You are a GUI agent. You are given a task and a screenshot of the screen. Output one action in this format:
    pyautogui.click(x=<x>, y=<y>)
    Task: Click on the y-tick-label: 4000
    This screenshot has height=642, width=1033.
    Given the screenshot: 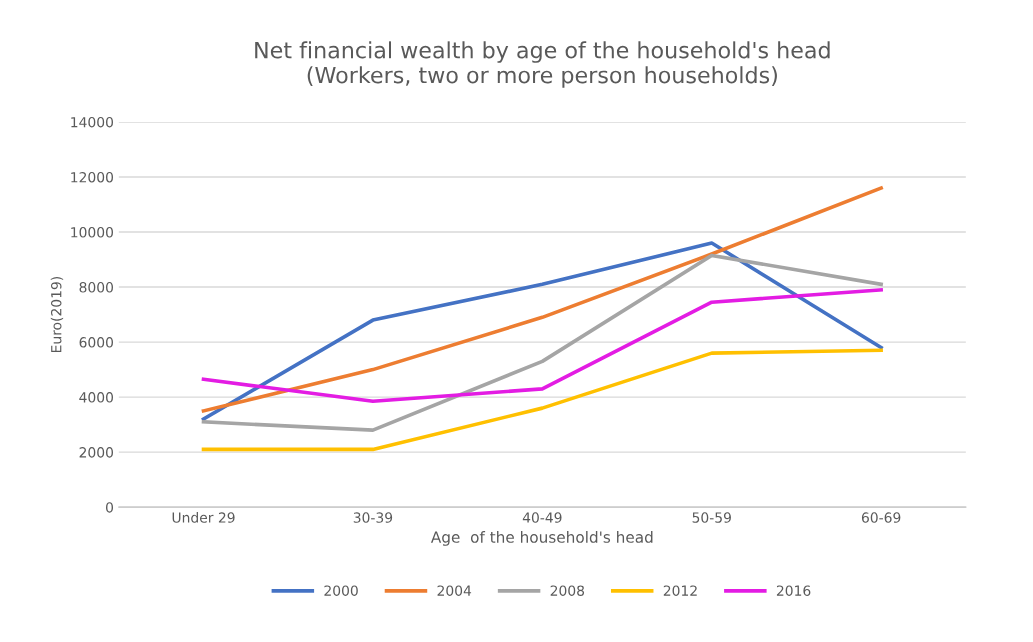 What is the action you would take?
    pyautogui.click(x=96, y=397)
    